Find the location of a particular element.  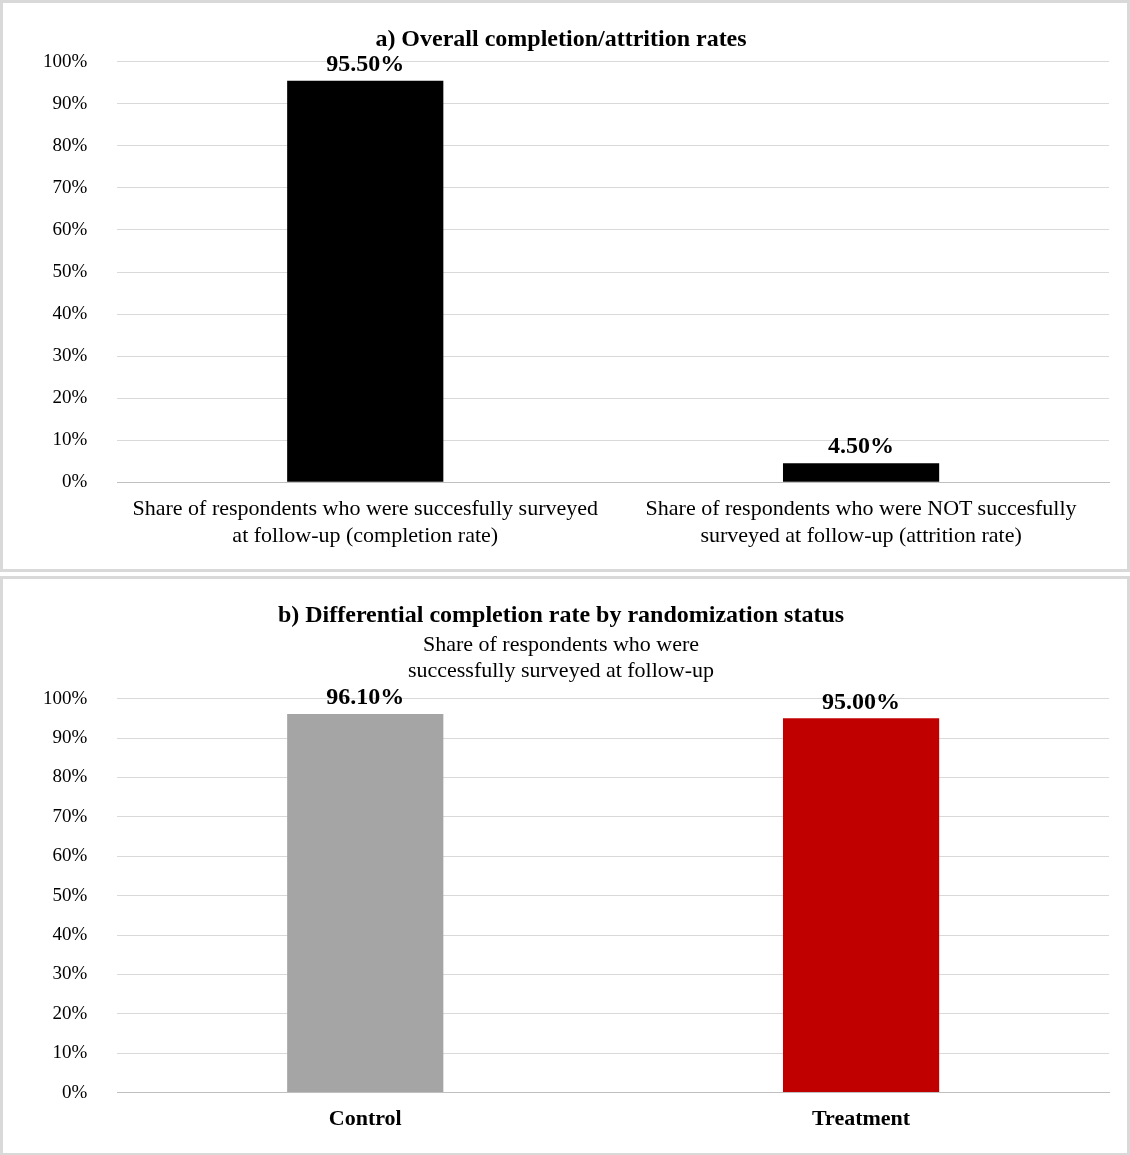

x-tick-label: Control is located at coordinates (365, 1118).